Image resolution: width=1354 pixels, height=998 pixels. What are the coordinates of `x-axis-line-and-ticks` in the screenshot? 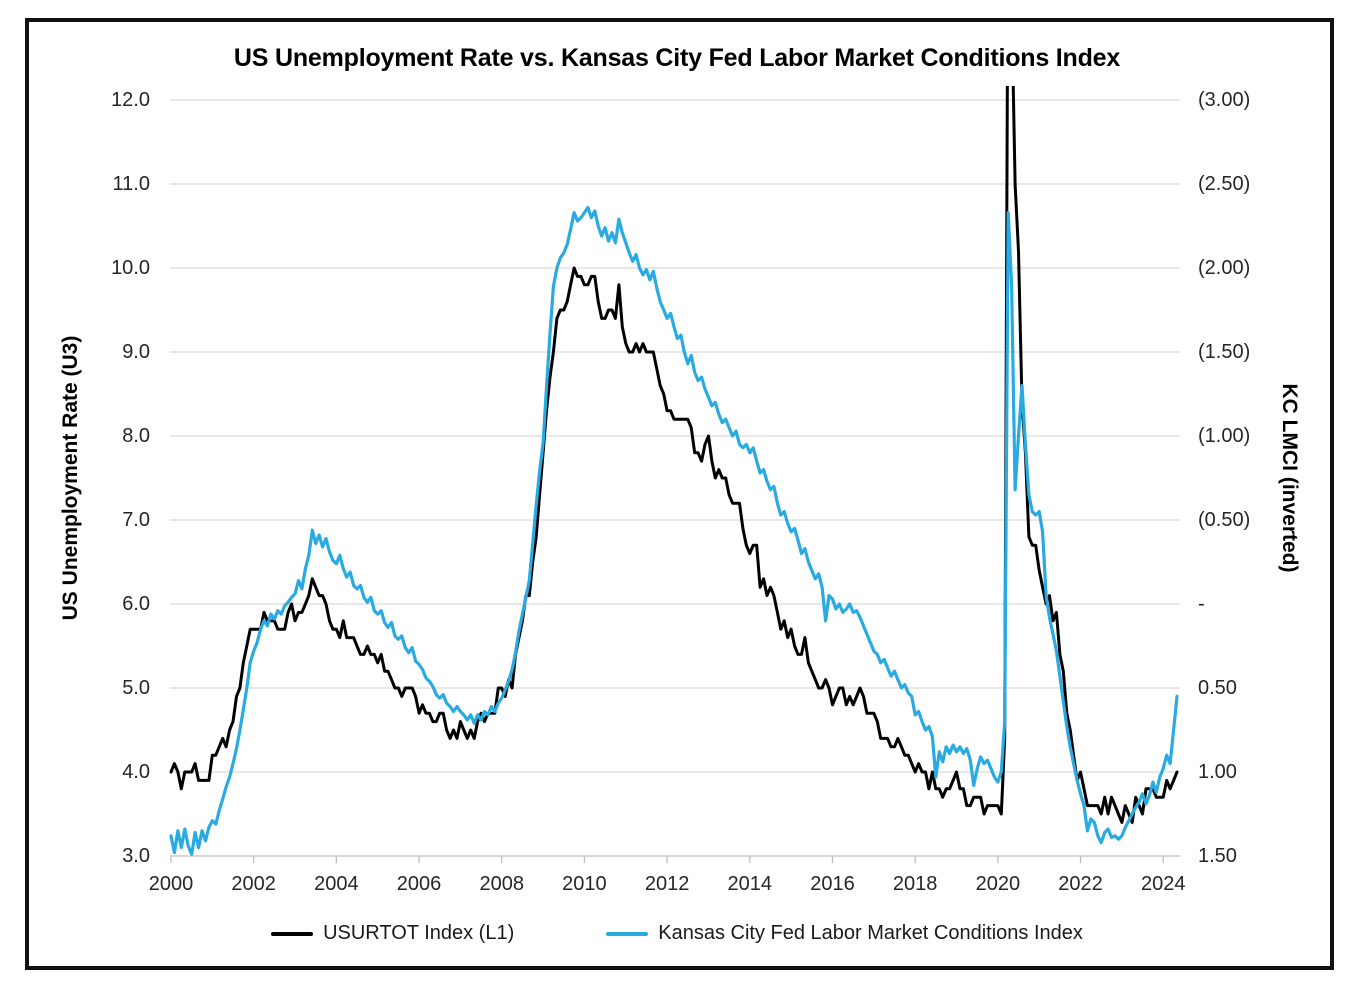 It's located at (675, 859).